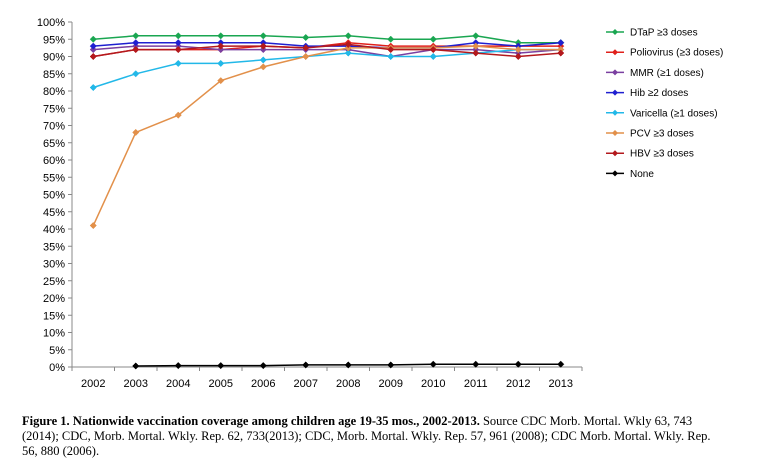 Image resolution: width=763 pixels, height=470 pixels. What do you see at coordinates (54, 299) in the screenshot?
I see `y-tick-label: 20%` at bounding box center [54, 299].